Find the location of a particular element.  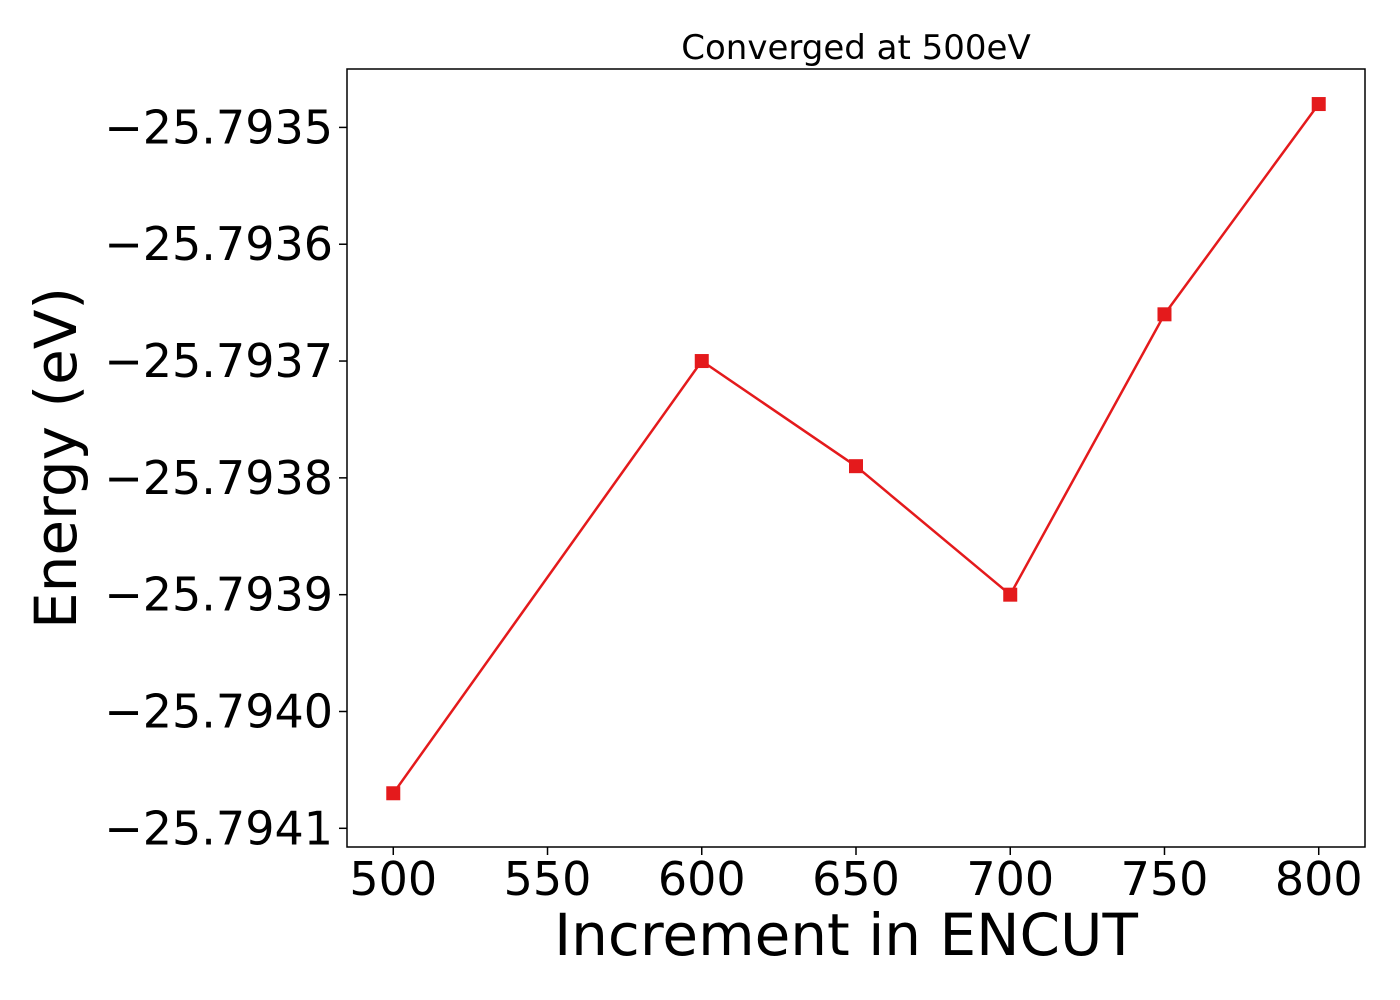

x-tick-label: 650 is located at coordinates (856, 879).